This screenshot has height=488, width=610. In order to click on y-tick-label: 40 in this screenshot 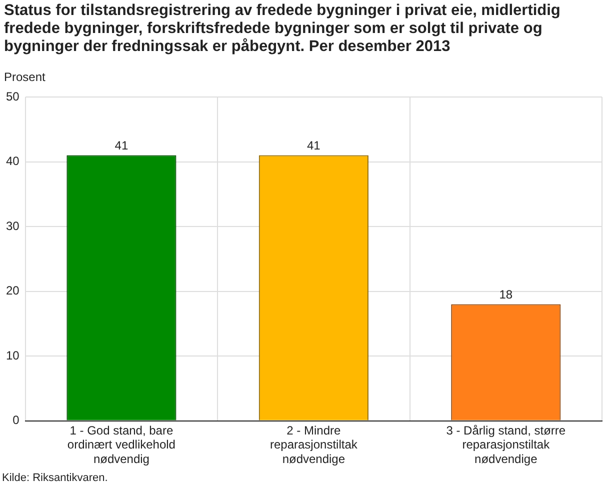, I will do `click(13, 161)`.